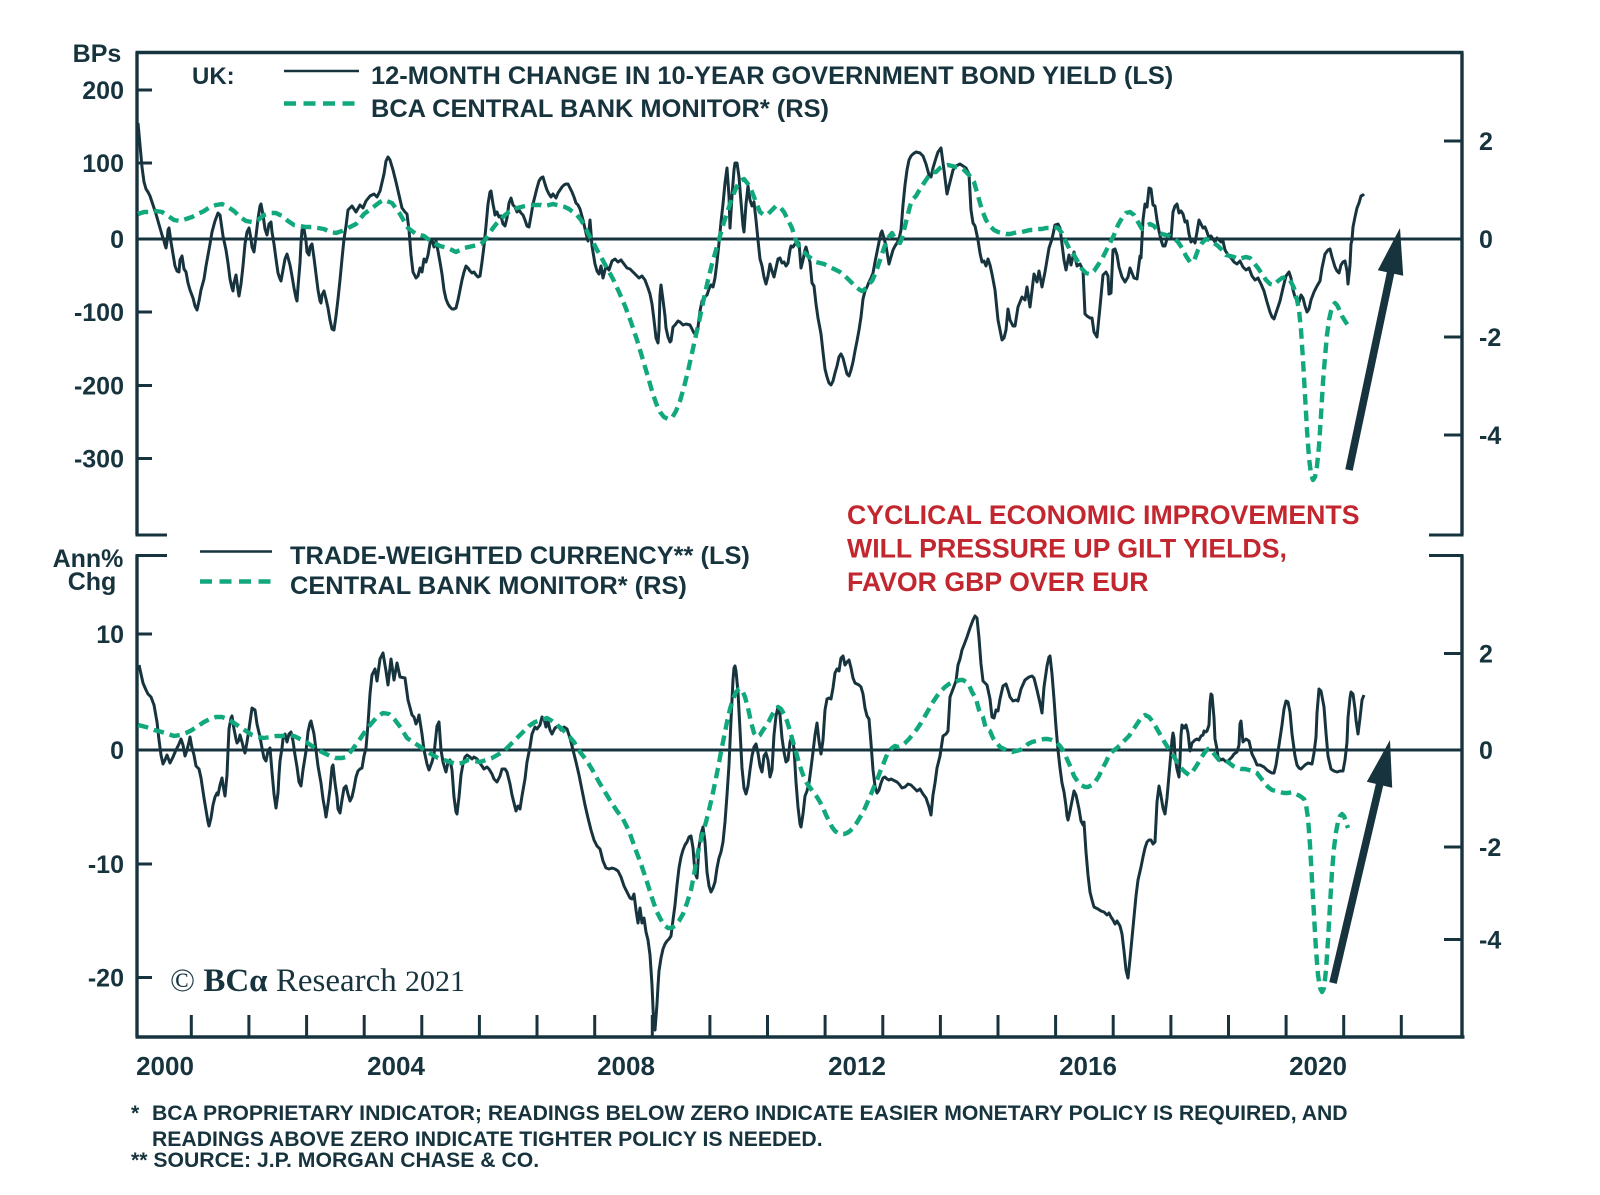  What do you see at coordinates (106, 865) in the screenshot?
I see `svg-text: -10` at bounding box center [106, 865].